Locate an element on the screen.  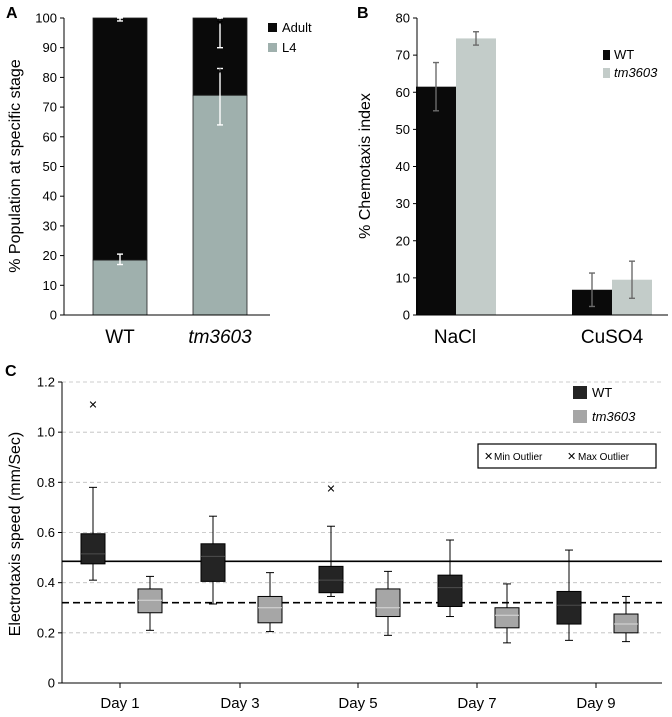
panel-a-y-tick-label: 30 is located at coordinates (50, 225).